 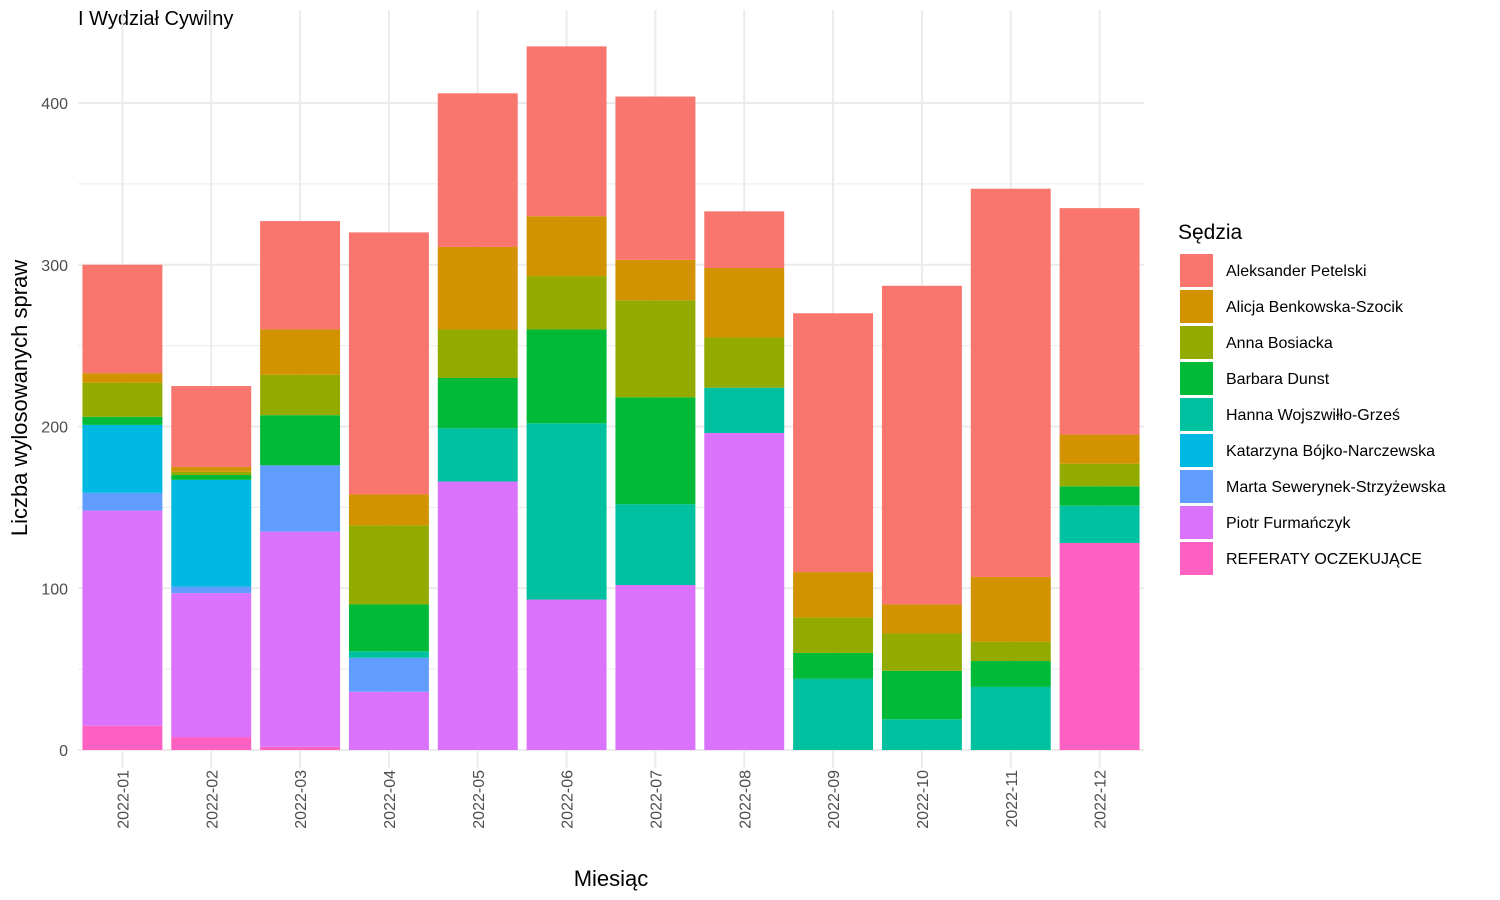 I want to click on legend-title: Sędzia, so click(x=1210, y=232).